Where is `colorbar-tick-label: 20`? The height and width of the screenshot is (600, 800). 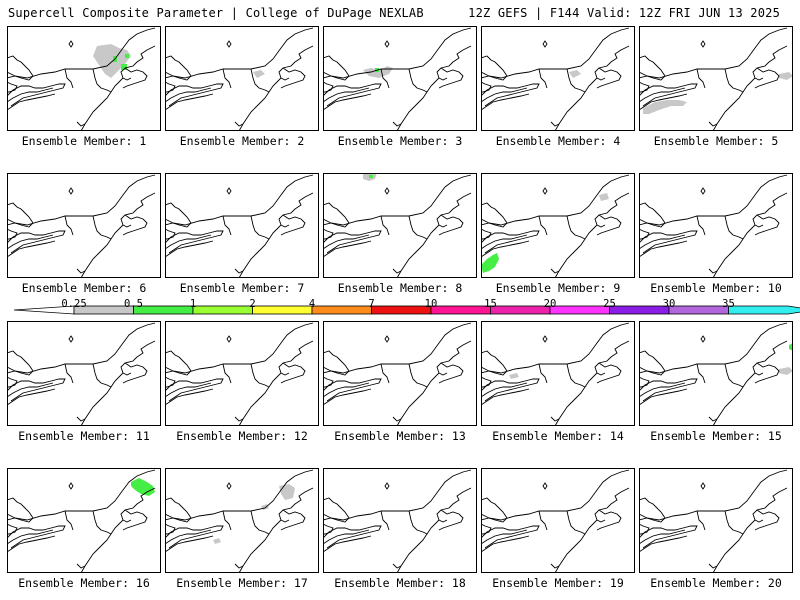 colorbar-tick-label: 20 is located at coordinates (550, 304).